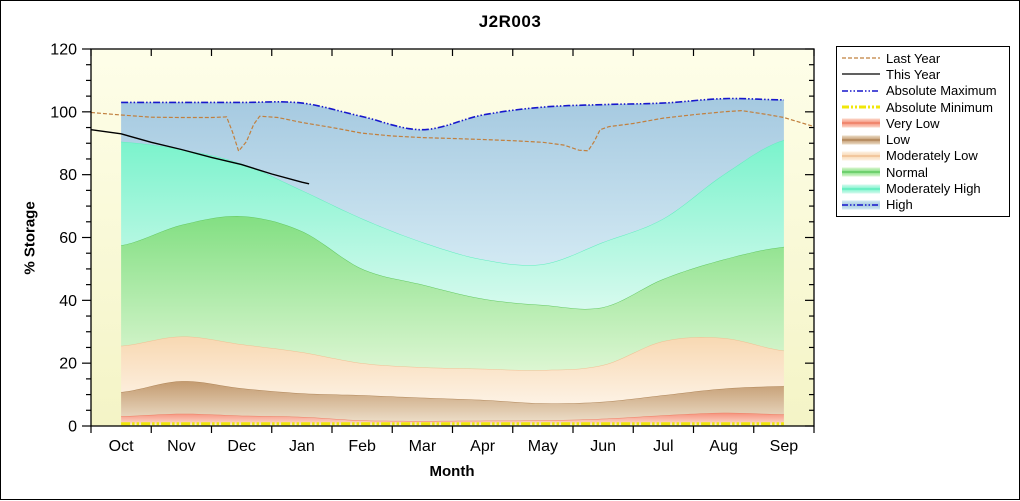 This screenshot has height=501, width=1020. I want to click on legend-item-very-low: Very Low, so click(923, 123).